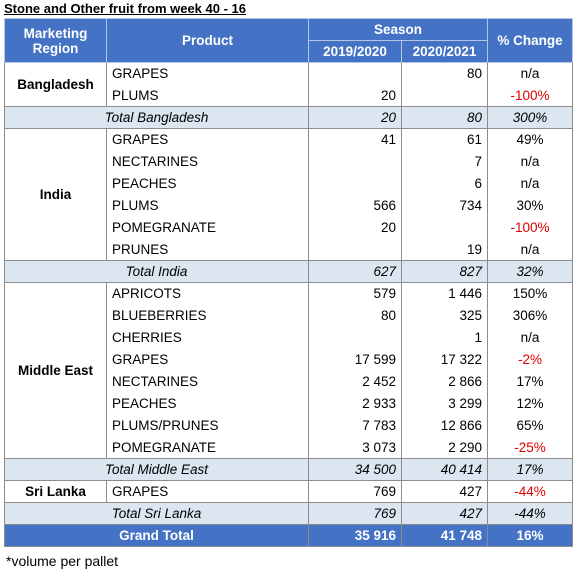 The height and width of the screenshot is (575, 574). I want to click on pct-change: 32%, so click(530, 271).